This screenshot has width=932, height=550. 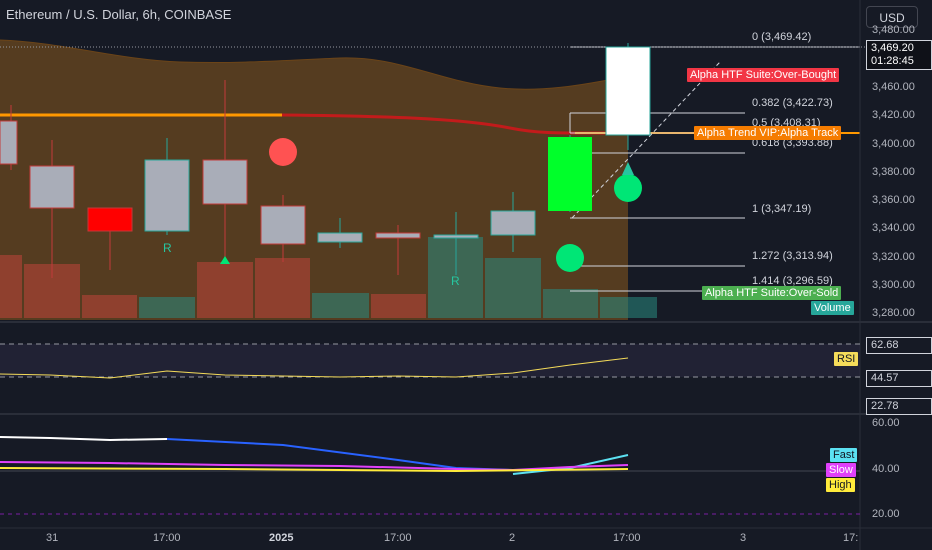 I want to click on fib-level-label: 1.414 (3,296.59), so click(x=792, y=281).